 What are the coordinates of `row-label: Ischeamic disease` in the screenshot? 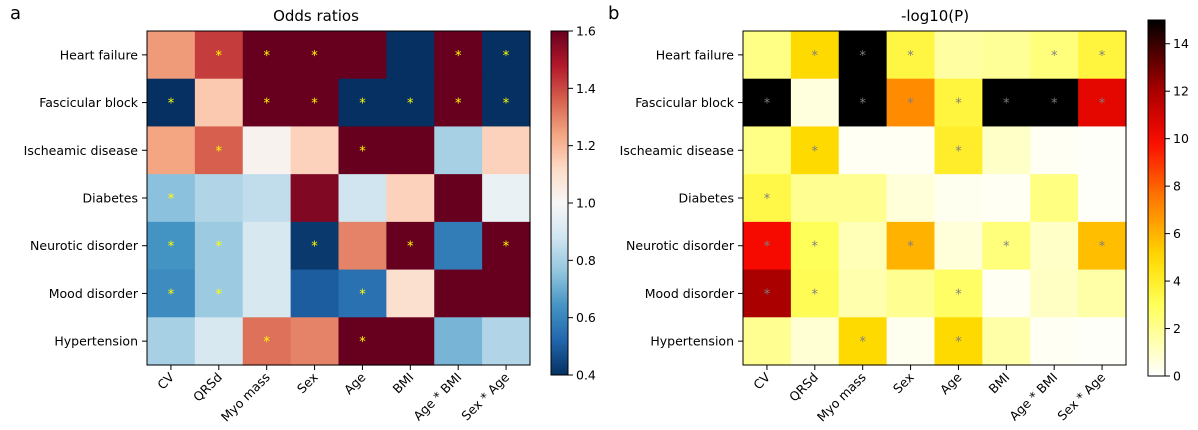 It's located at (81, 150).